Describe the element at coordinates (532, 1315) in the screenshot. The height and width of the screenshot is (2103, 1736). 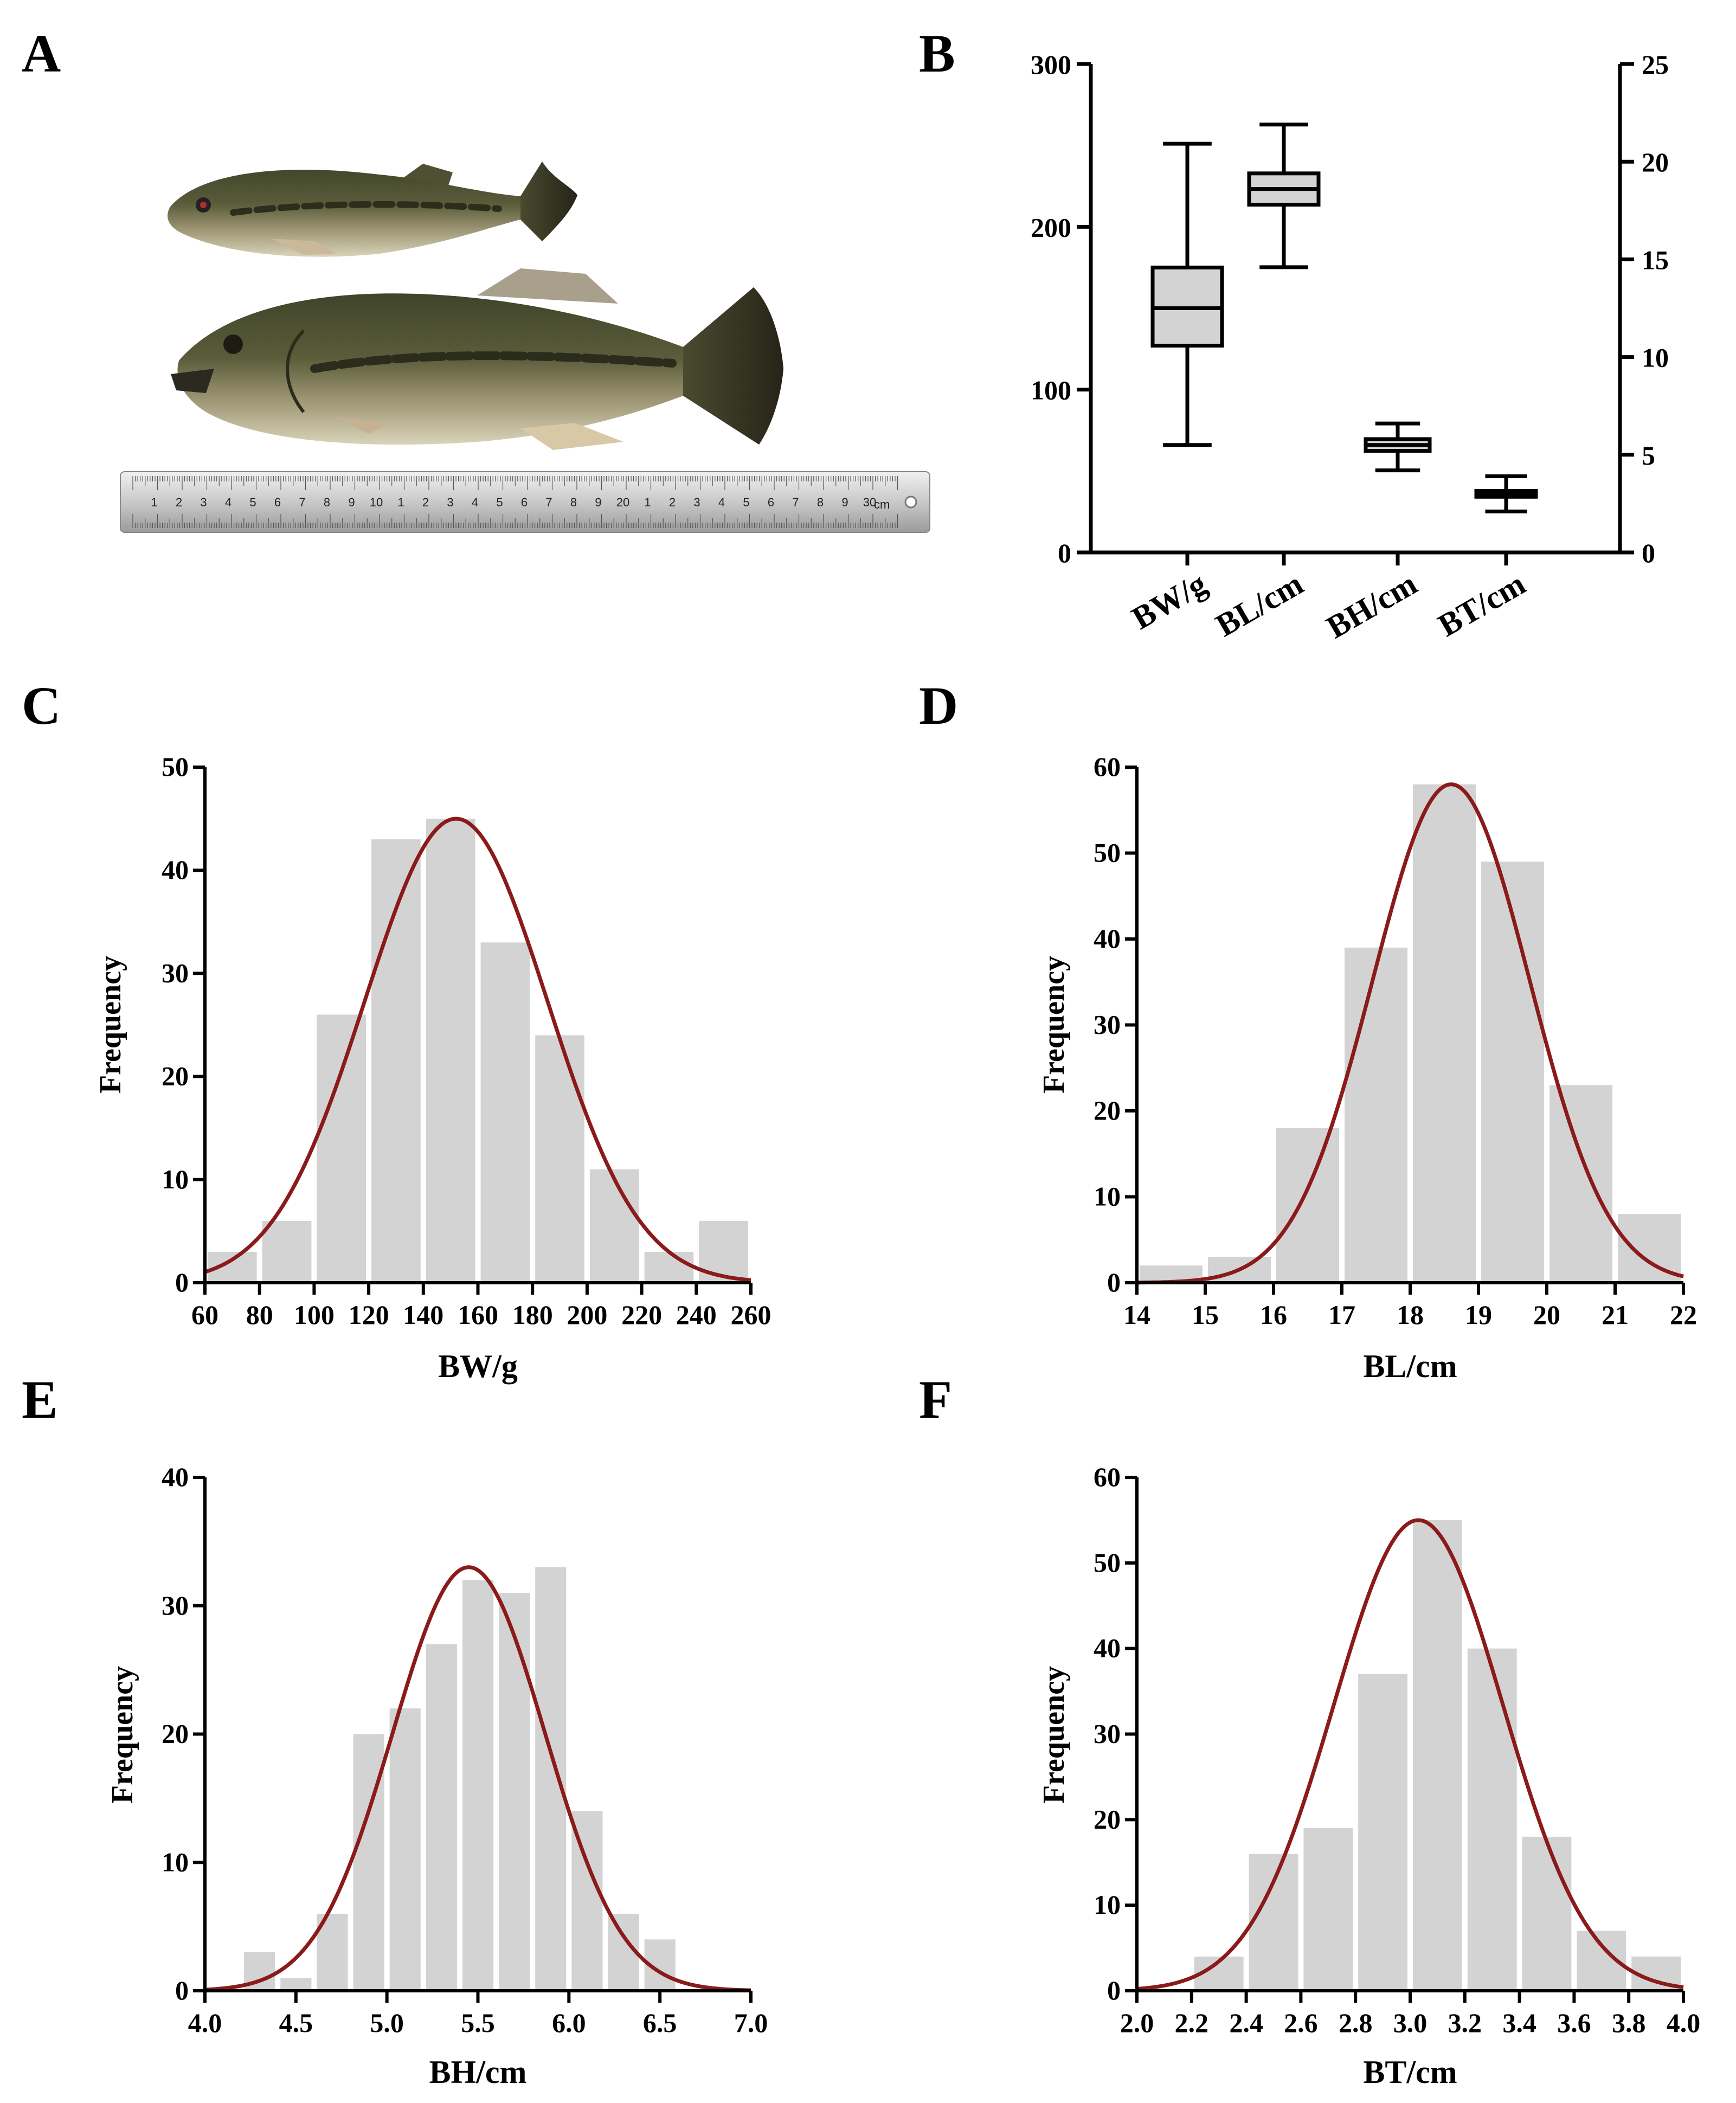
I see `x-tick-label: 180` at that location.